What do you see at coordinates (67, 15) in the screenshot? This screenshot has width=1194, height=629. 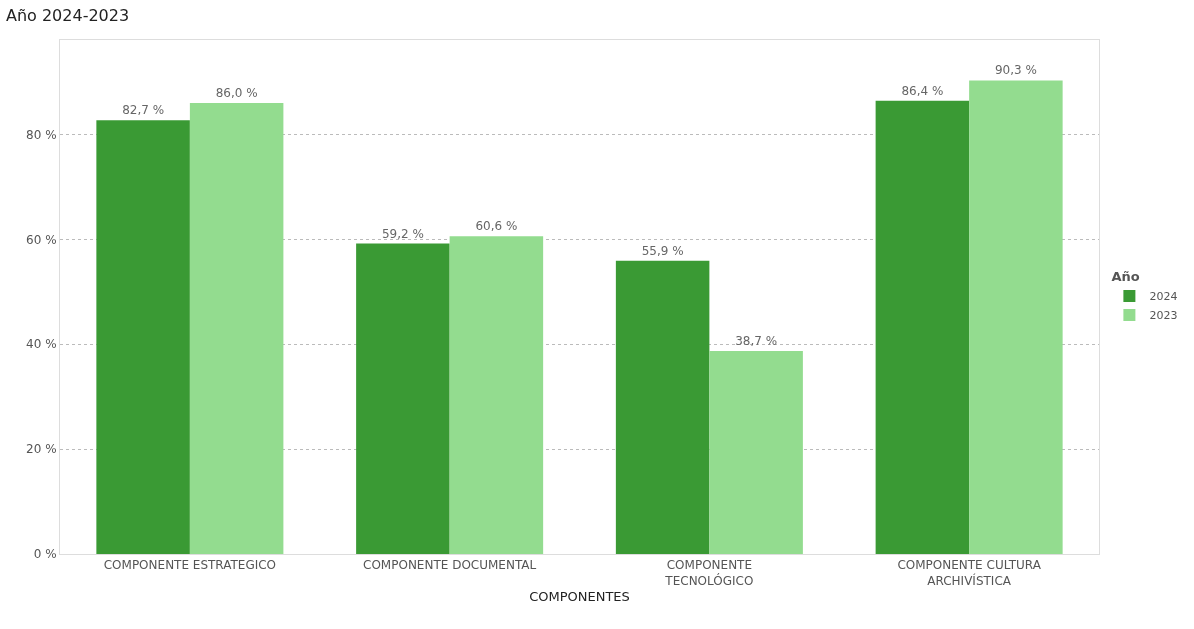 I see `chart-title: Año 2024-2023` at bounding box center [67, 15].